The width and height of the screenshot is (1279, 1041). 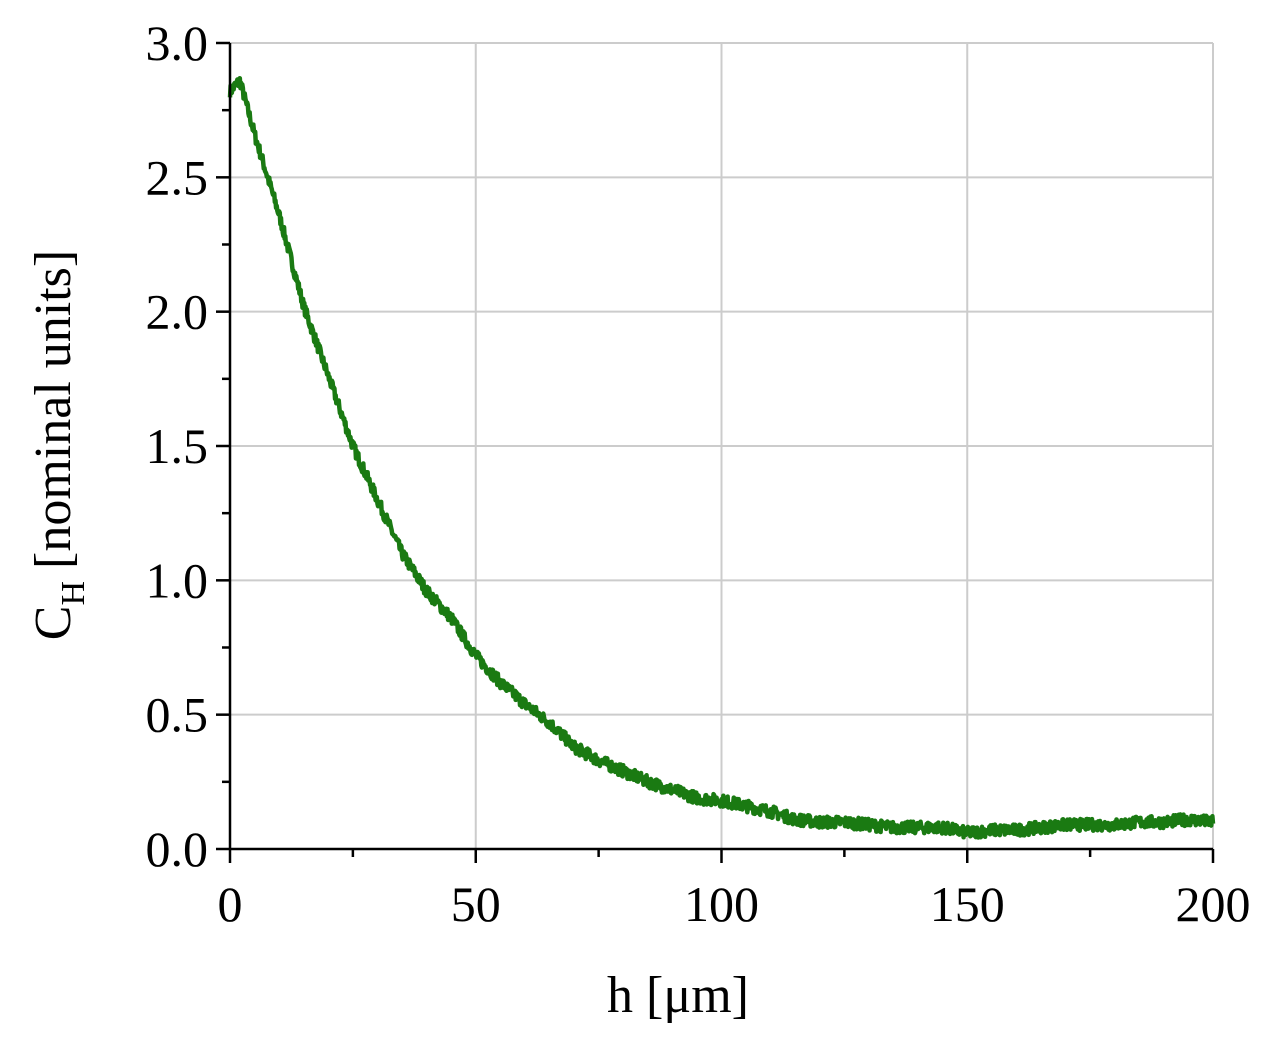 I want to click on y-axis-title-rest: [nominal units], so click(x=53, y=409).